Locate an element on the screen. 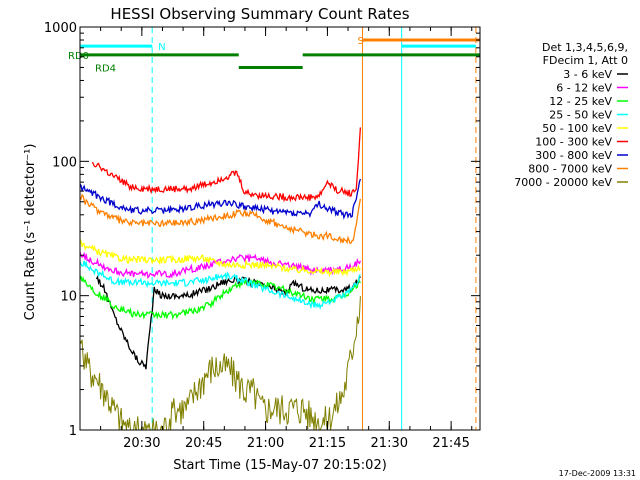  legend-header: Det 1,3,4,5,6,9, is located at coordinates (585, 47).